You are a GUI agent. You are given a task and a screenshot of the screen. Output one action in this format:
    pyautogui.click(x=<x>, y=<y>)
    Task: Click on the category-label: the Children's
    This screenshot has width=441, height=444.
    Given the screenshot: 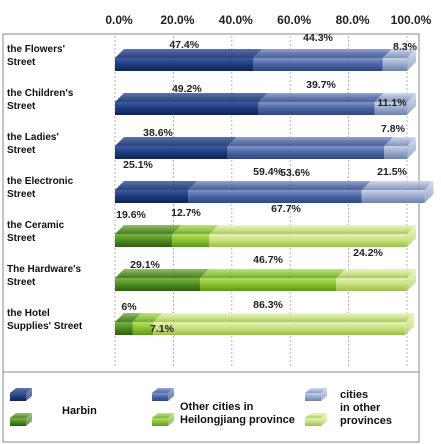 What is the action you would take?
    pyautogui.click(x=40, y=93)
    